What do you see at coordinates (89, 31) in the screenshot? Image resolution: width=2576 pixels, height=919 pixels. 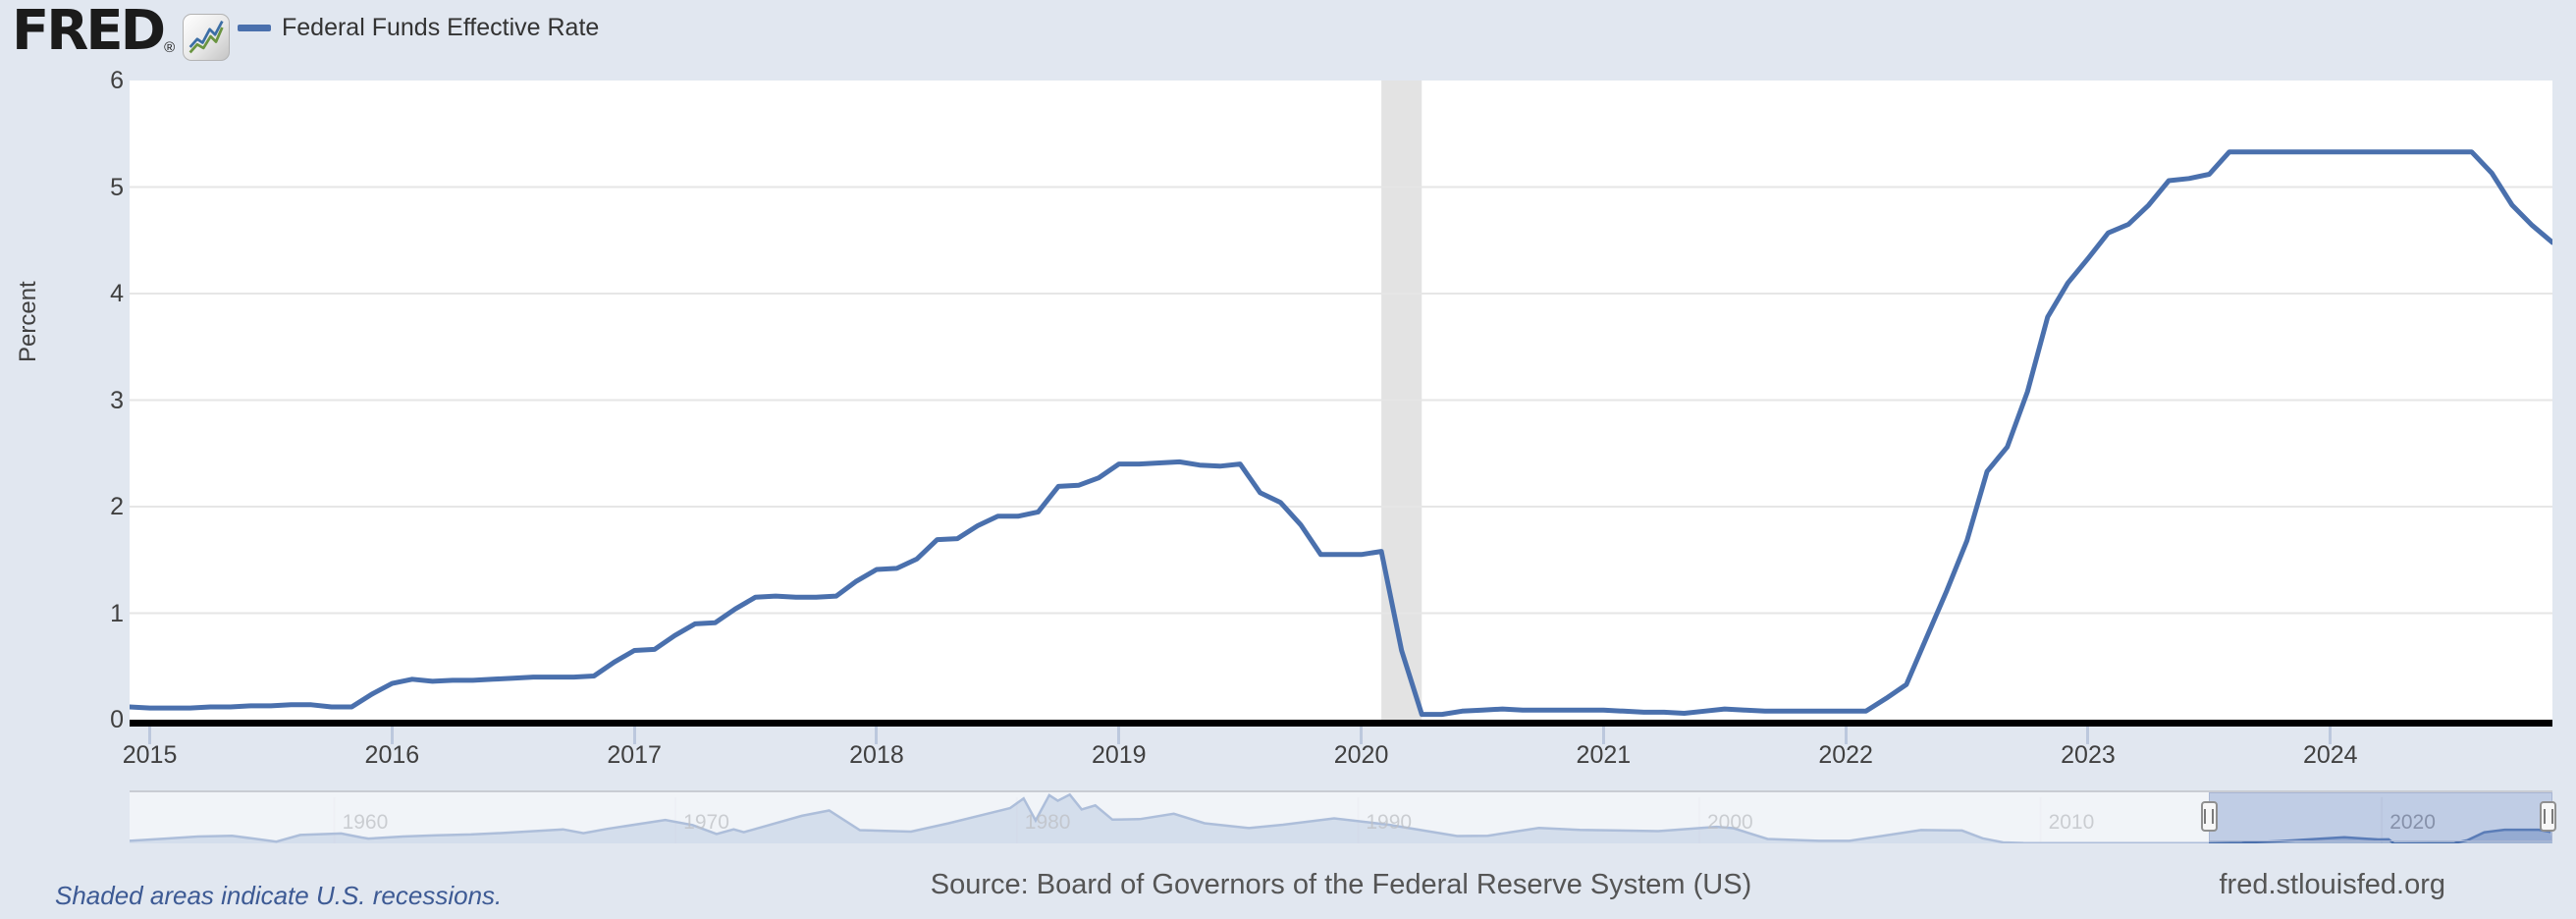 I see `fred-logo-text: FRED` at bounding box center [89, 31].